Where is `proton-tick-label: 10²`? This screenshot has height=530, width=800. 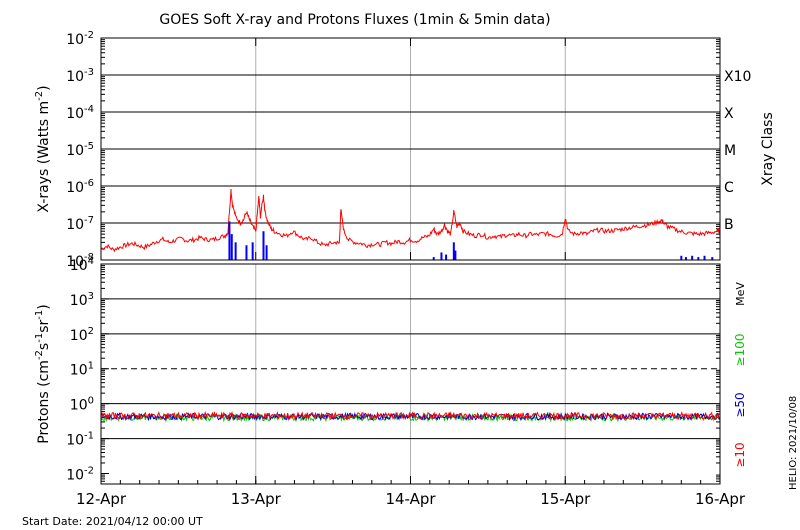 proton-tick-label: 10² is located at coordinates (82, 335).